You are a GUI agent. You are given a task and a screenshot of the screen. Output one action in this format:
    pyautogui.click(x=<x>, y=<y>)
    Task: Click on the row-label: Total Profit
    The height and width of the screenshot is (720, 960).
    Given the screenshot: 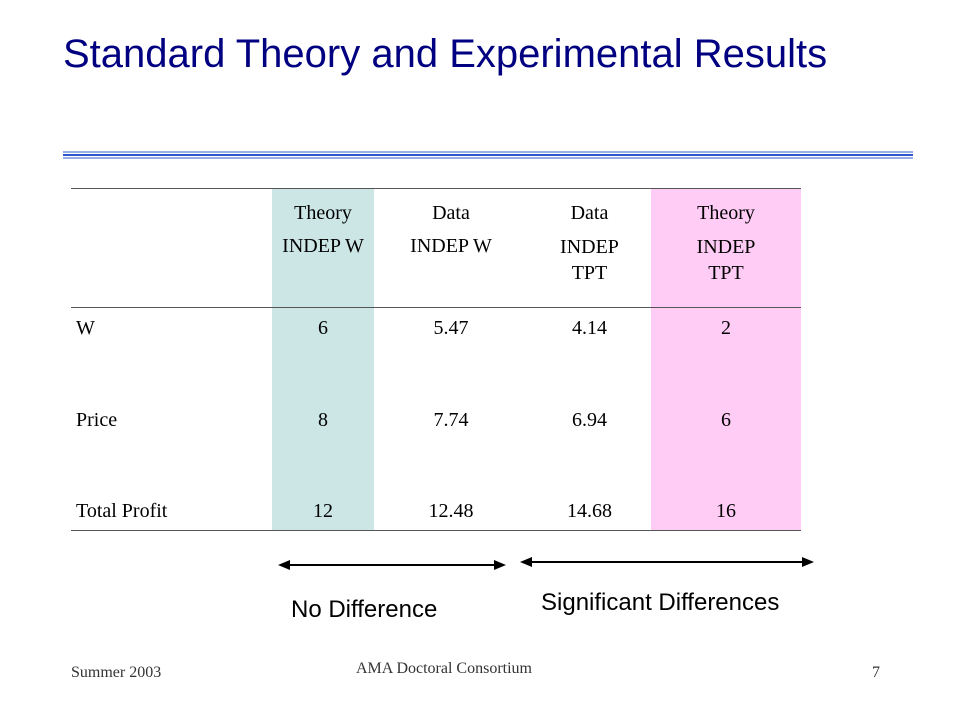 What is the action you would take?
    pyautogui.click(x=171, y=512)
    